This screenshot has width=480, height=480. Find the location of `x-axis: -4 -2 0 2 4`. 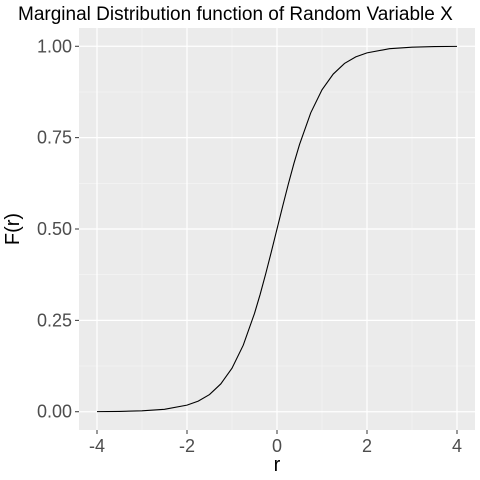

x-axis: -4 -2 0 2 4 is located at coordinates (275, 443).